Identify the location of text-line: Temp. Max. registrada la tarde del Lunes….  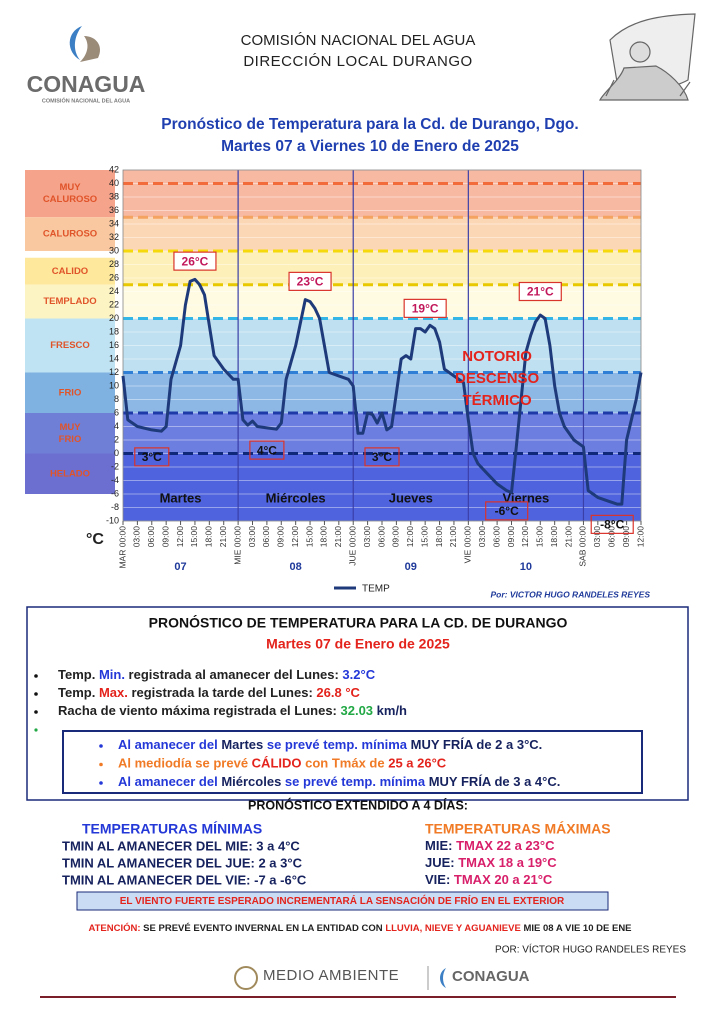
(209, 692).